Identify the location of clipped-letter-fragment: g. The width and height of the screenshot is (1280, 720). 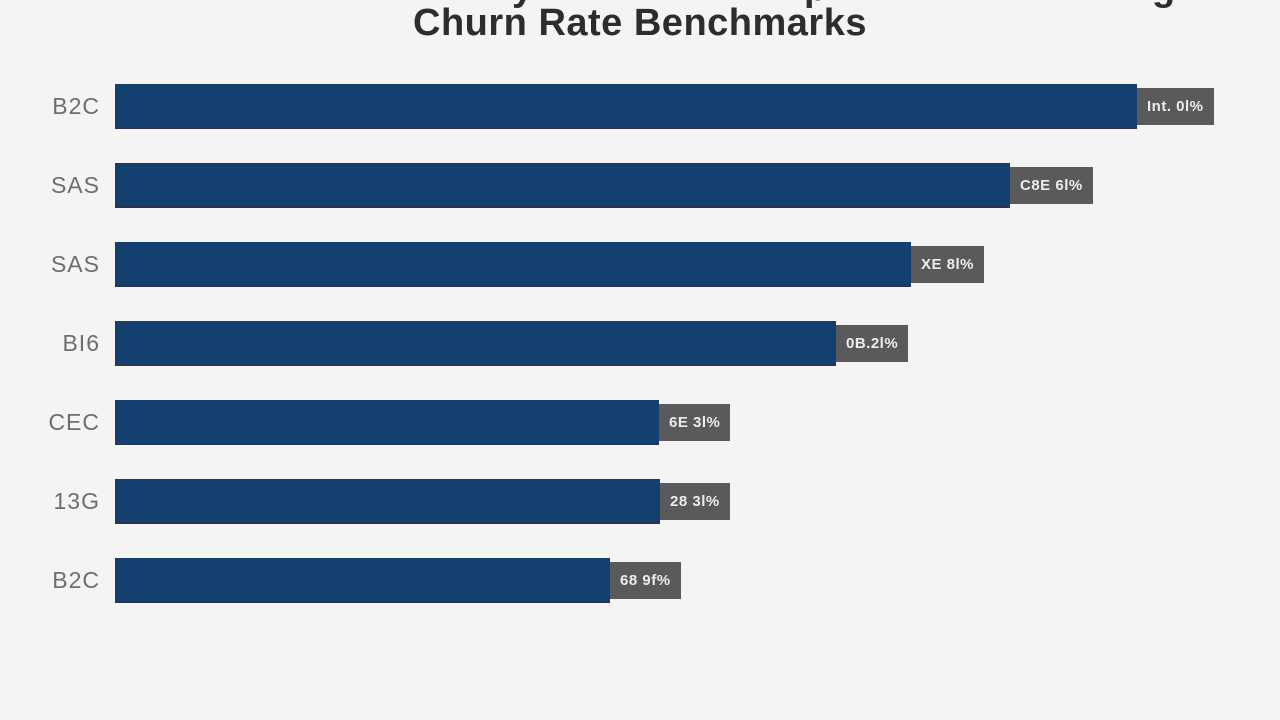
(1163, 4).